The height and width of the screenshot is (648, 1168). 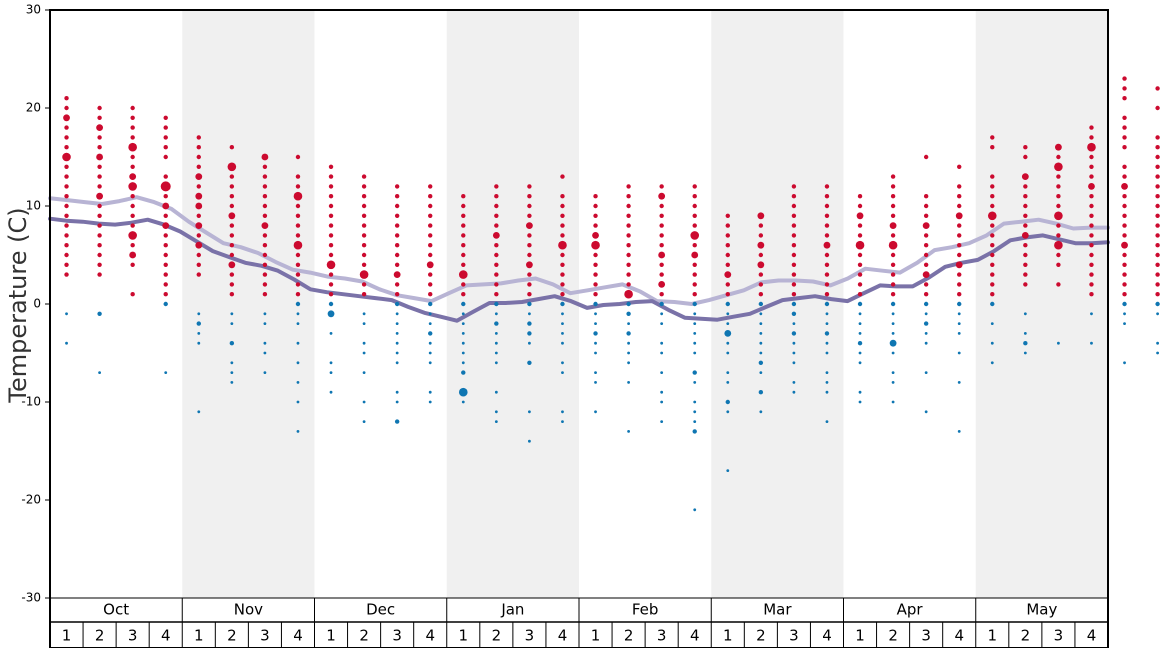 What do you see at coordinates (926, 636) in the screenshot?
I see `week-label: 3` at bounding box center [926, 636].